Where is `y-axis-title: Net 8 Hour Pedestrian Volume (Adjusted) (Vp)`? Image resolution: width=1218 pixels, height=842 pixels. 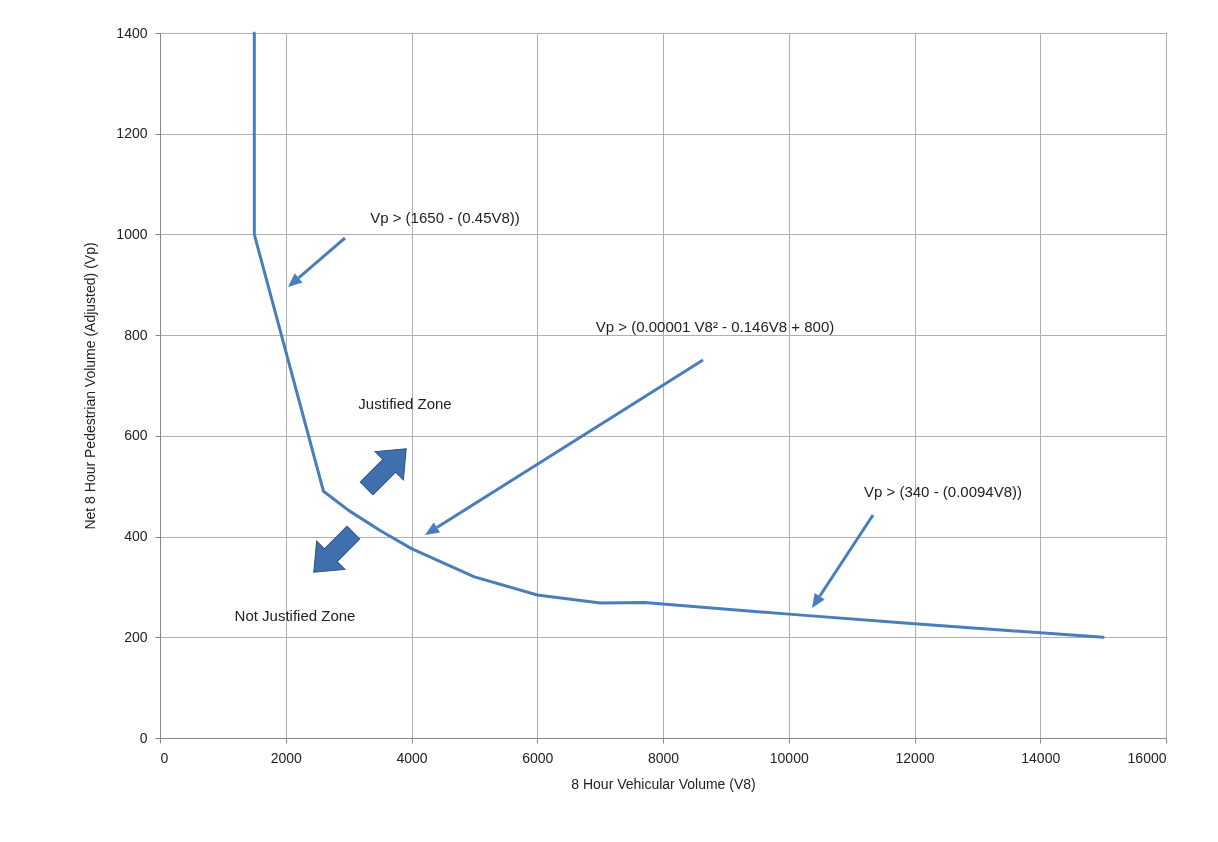
y-axis-title: Net 8 Hour Pedestrian Volume (Adjusted) (Vp) is located at coordinates (90, 386).